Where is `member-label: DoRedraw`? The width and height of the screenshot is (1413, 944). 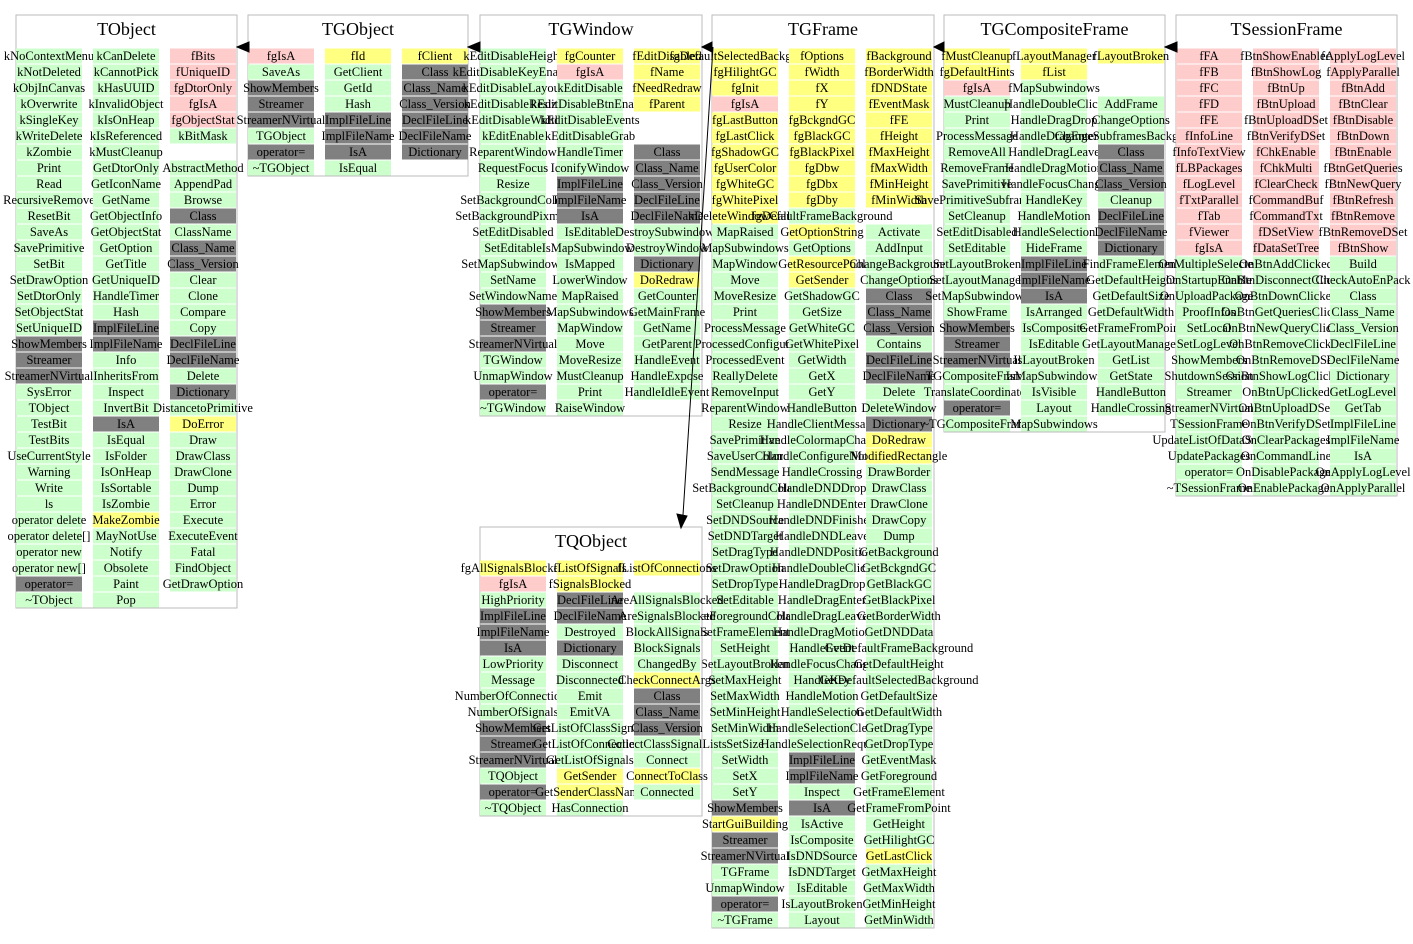
member-label: DoRedraw is located at coordinates (667, 280).